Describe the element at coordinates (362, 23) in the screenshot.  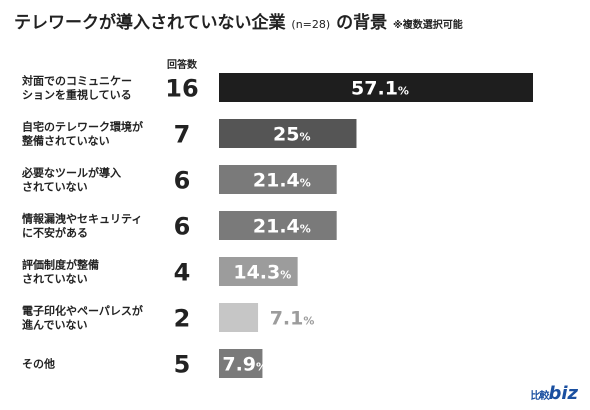
I see `title-suffix: の背景` at that location.